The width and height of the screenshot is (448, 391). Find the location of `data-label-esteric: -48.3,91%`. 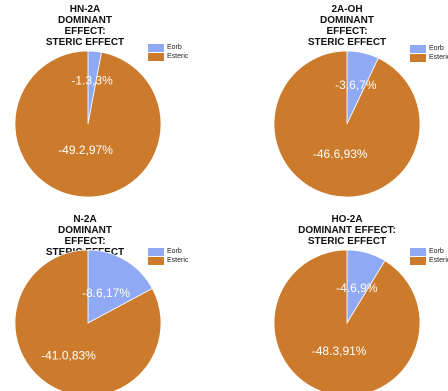

data-label-esteric: -48.3,91% is located at coordinates (339, 351).